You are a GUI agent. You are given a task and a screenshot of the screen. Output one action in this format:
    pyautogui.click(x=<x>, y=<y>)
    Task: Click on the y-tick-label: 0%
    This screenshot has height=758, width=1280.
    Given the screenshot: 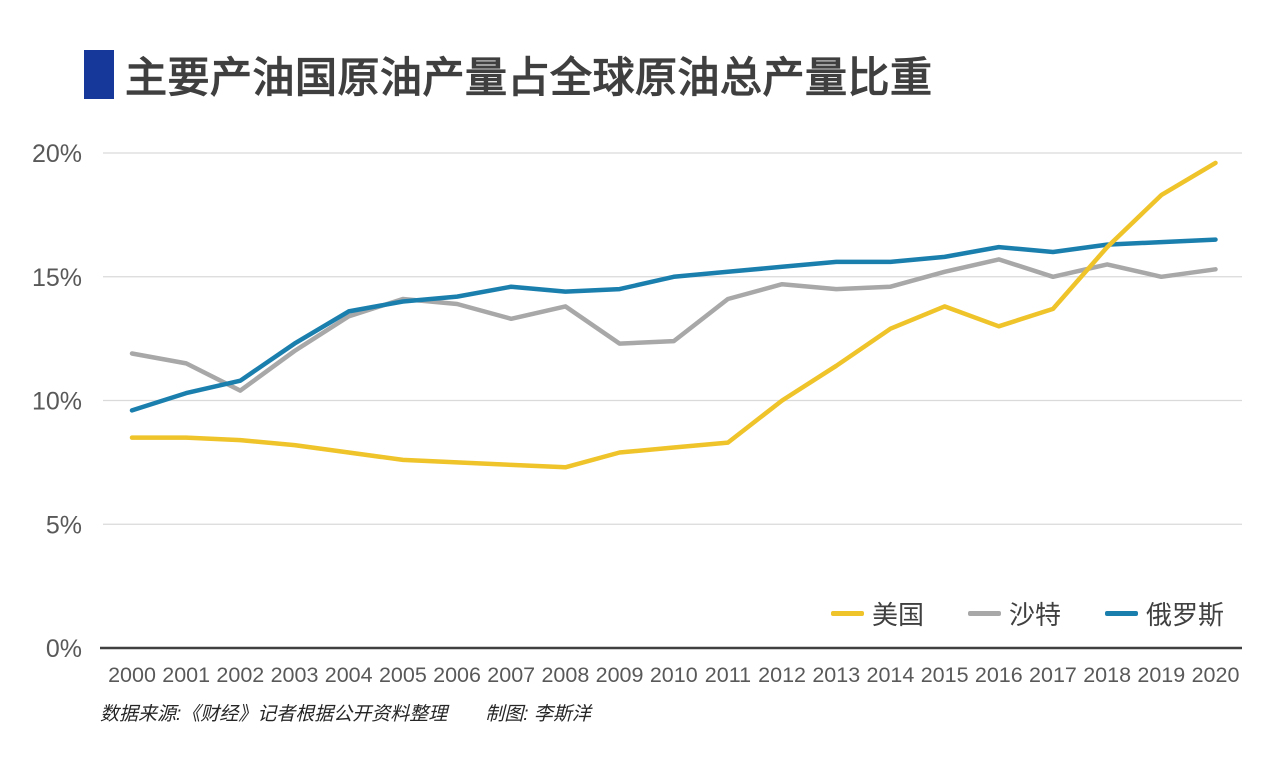 What is the action you would take?
    pyautogui.click(x=64, y=649)
    